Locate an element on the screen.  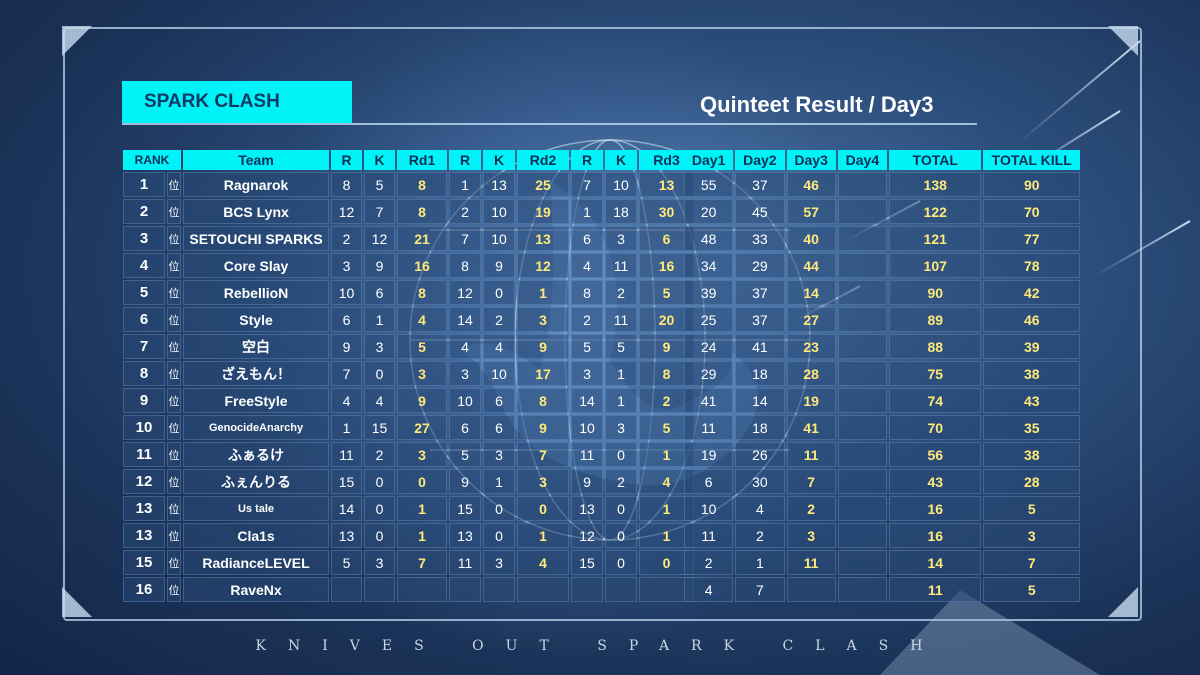
cell-k2: 3 is located at coordinates (499, 562).